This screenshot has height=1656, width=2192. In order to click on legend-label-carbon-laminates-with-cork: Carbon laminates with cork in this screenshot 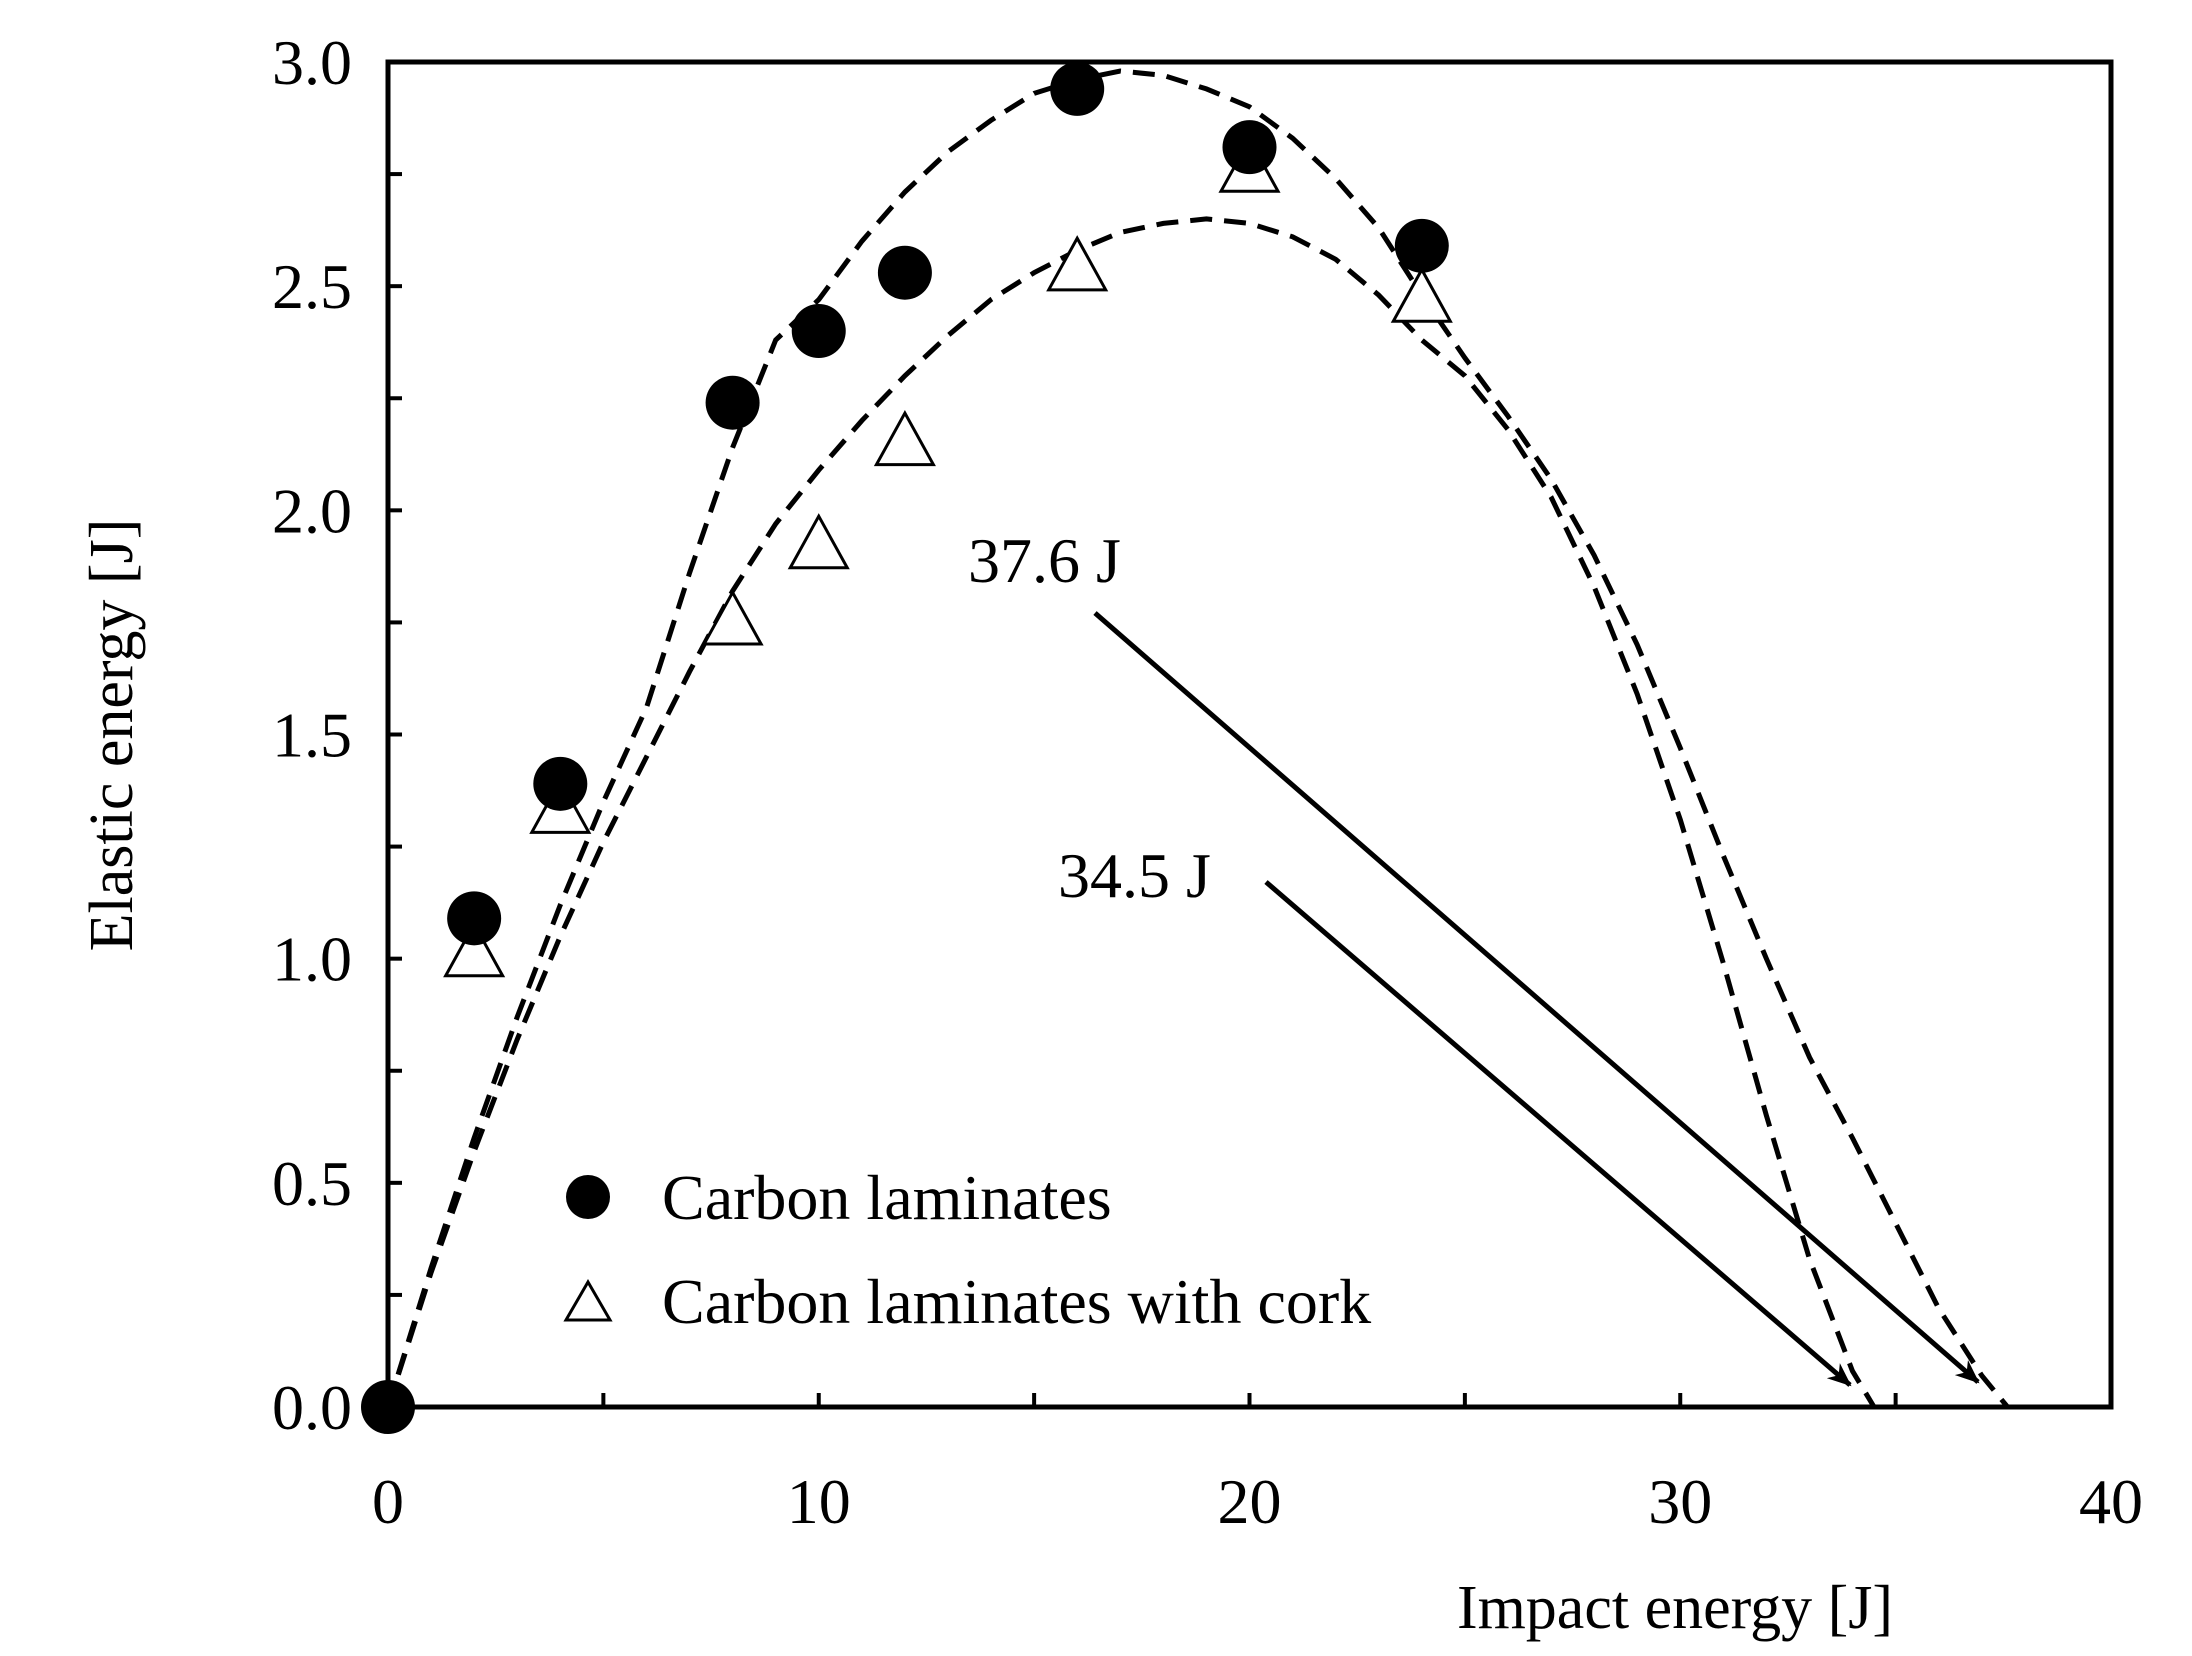, I will do `click(1016, 1301)`.